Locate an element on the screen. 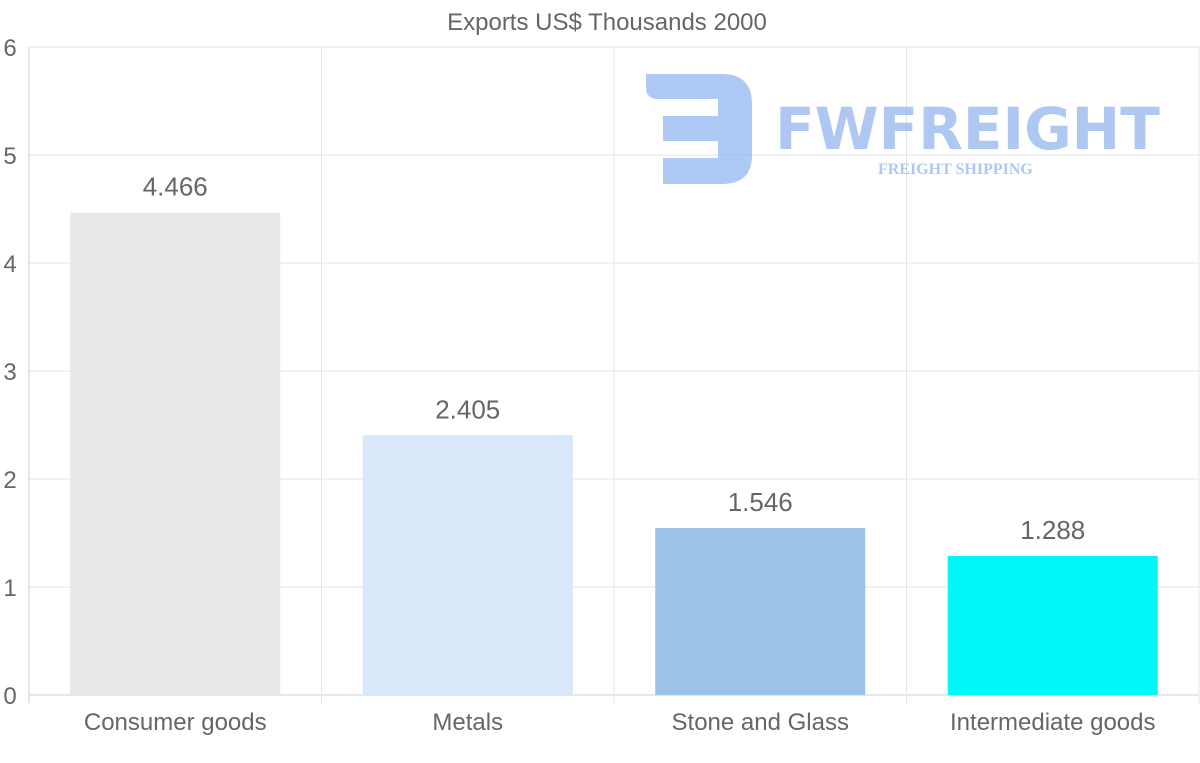 This screenshot has width=1200, height=763. watermark-logo: FWFREIGHT FREIGHT SHIPPING is located at coordinates (903, 129).